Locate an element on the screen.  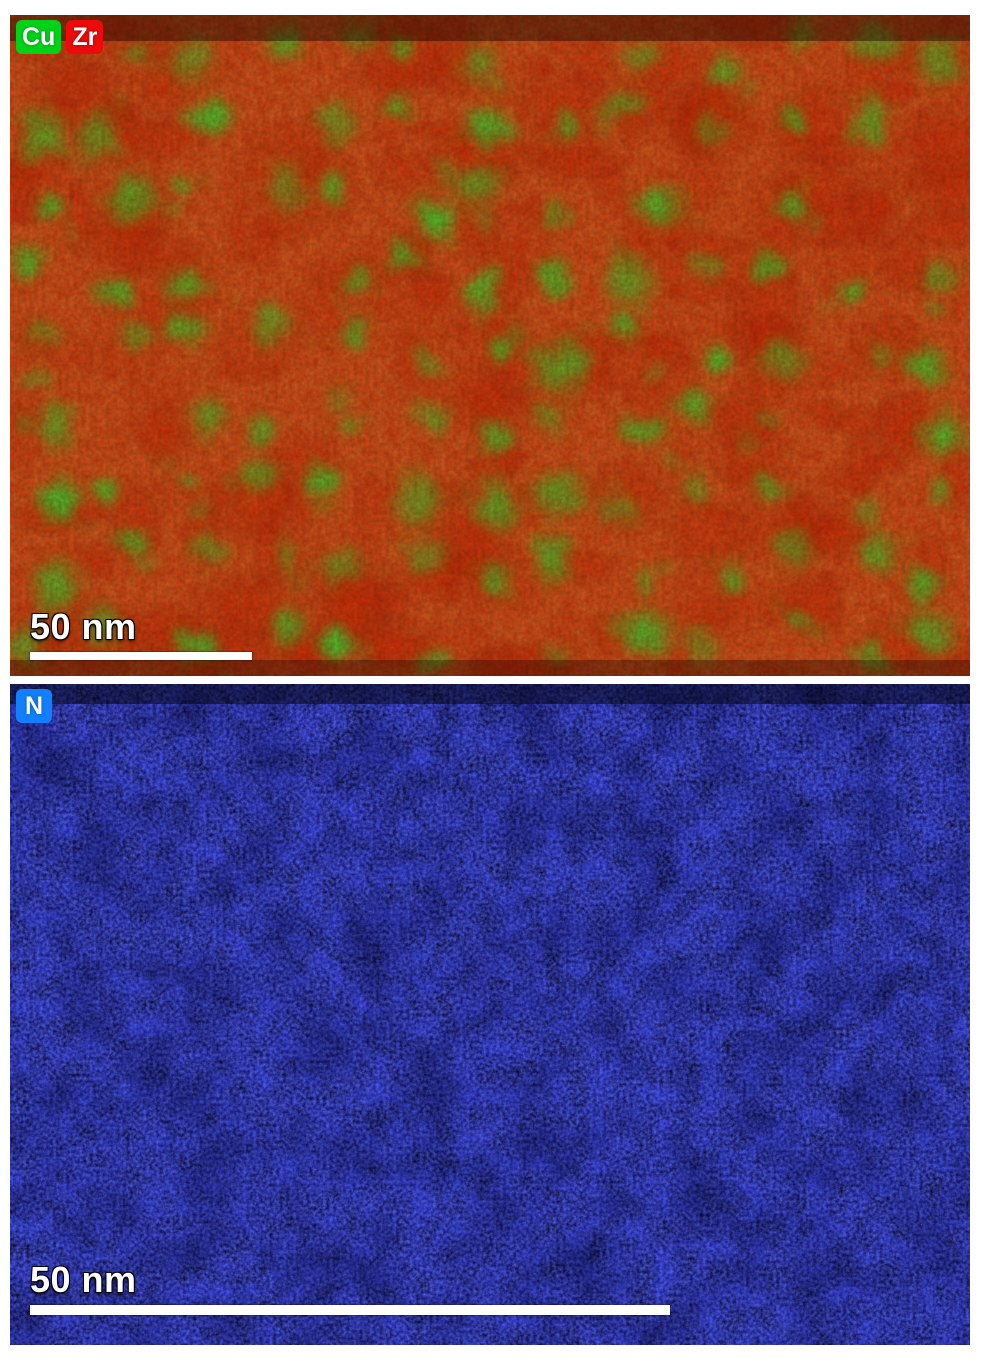
panel-divider is located at coordinates (497, 680).